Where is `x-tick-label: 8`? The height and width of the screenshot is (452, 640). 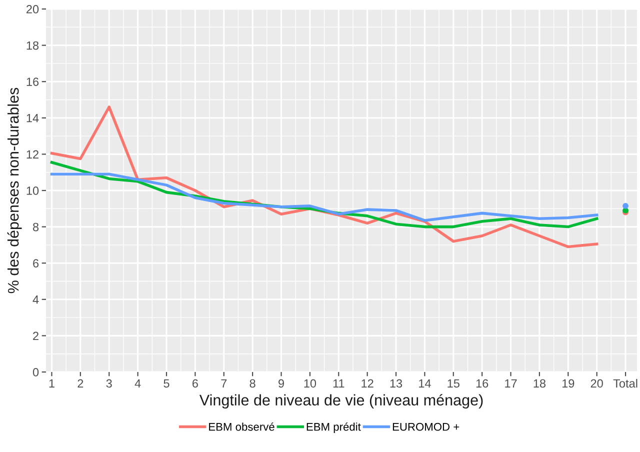
x-tick-label: 8 is located at coordinates (253, 383).